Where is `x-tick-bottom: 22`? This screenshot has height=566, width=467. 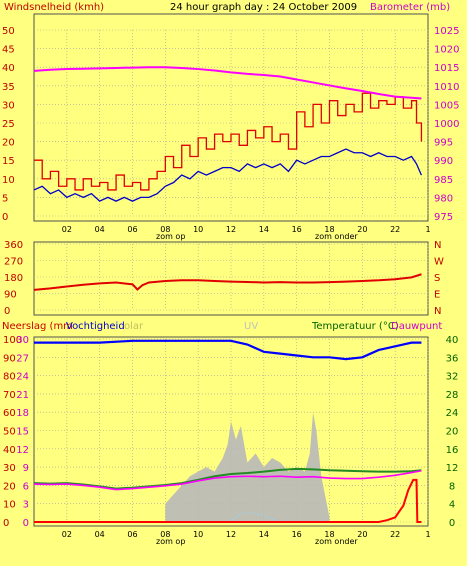 x-tick-bottom: 22 is located at coordinates (395, 534).